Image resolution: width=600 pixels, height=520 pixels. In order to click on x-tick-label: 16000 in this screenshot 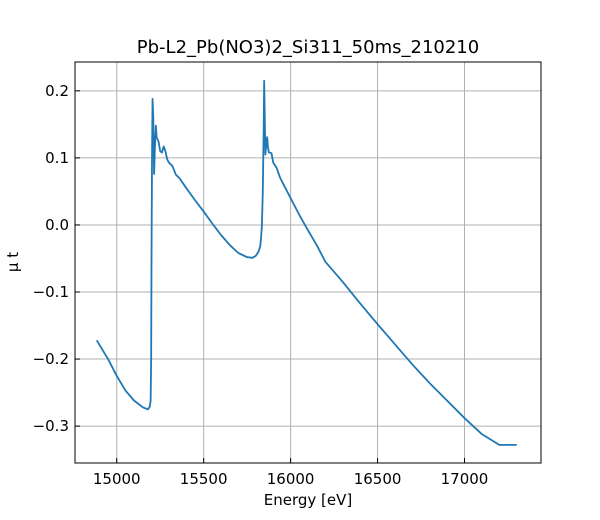, I will do `click(291, 479)`.